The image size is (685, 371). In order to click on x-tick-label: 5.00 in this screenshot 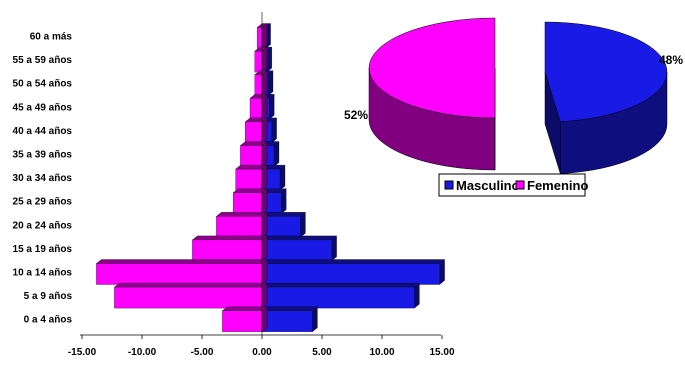, I will do `click(322, 352)`.